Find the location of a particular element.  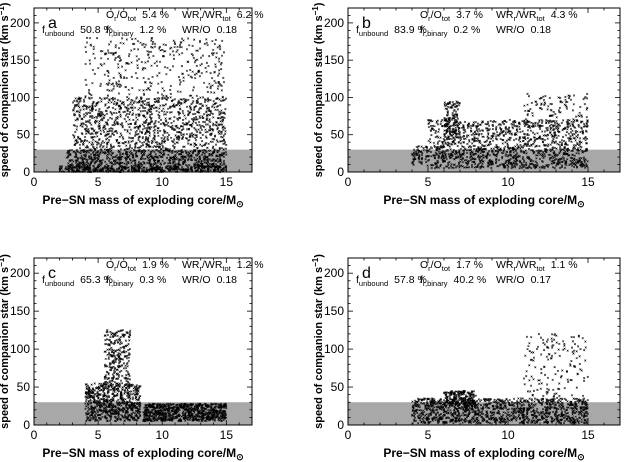

stat-text: WRr/WRtot 1.1 % is located at coordinates (537, 266).